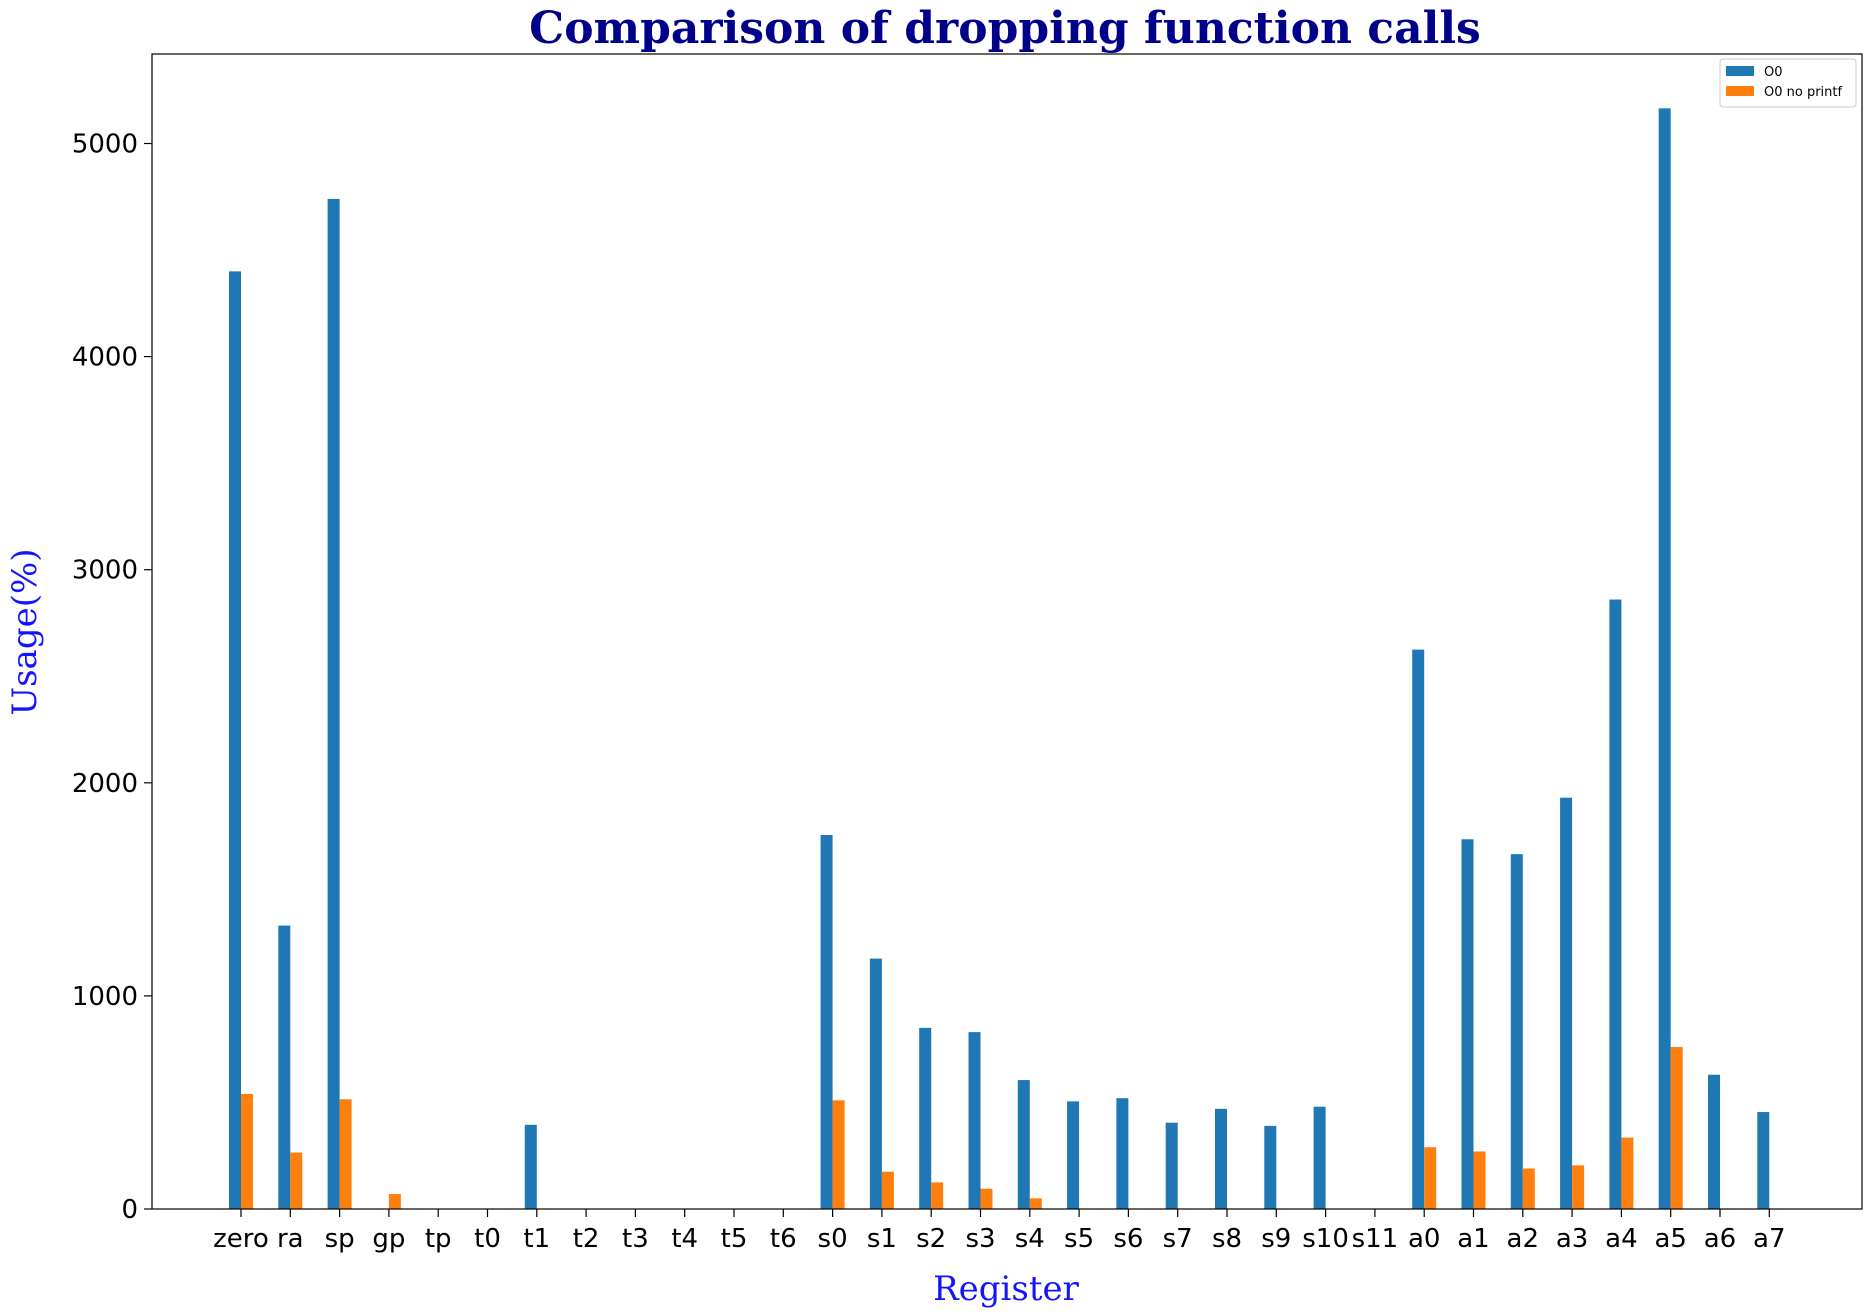  What do you see at coordinates (1720, 1239) in the screenshot?
I see `x-tick-label: a6` at bounding box center [1720, 1239].